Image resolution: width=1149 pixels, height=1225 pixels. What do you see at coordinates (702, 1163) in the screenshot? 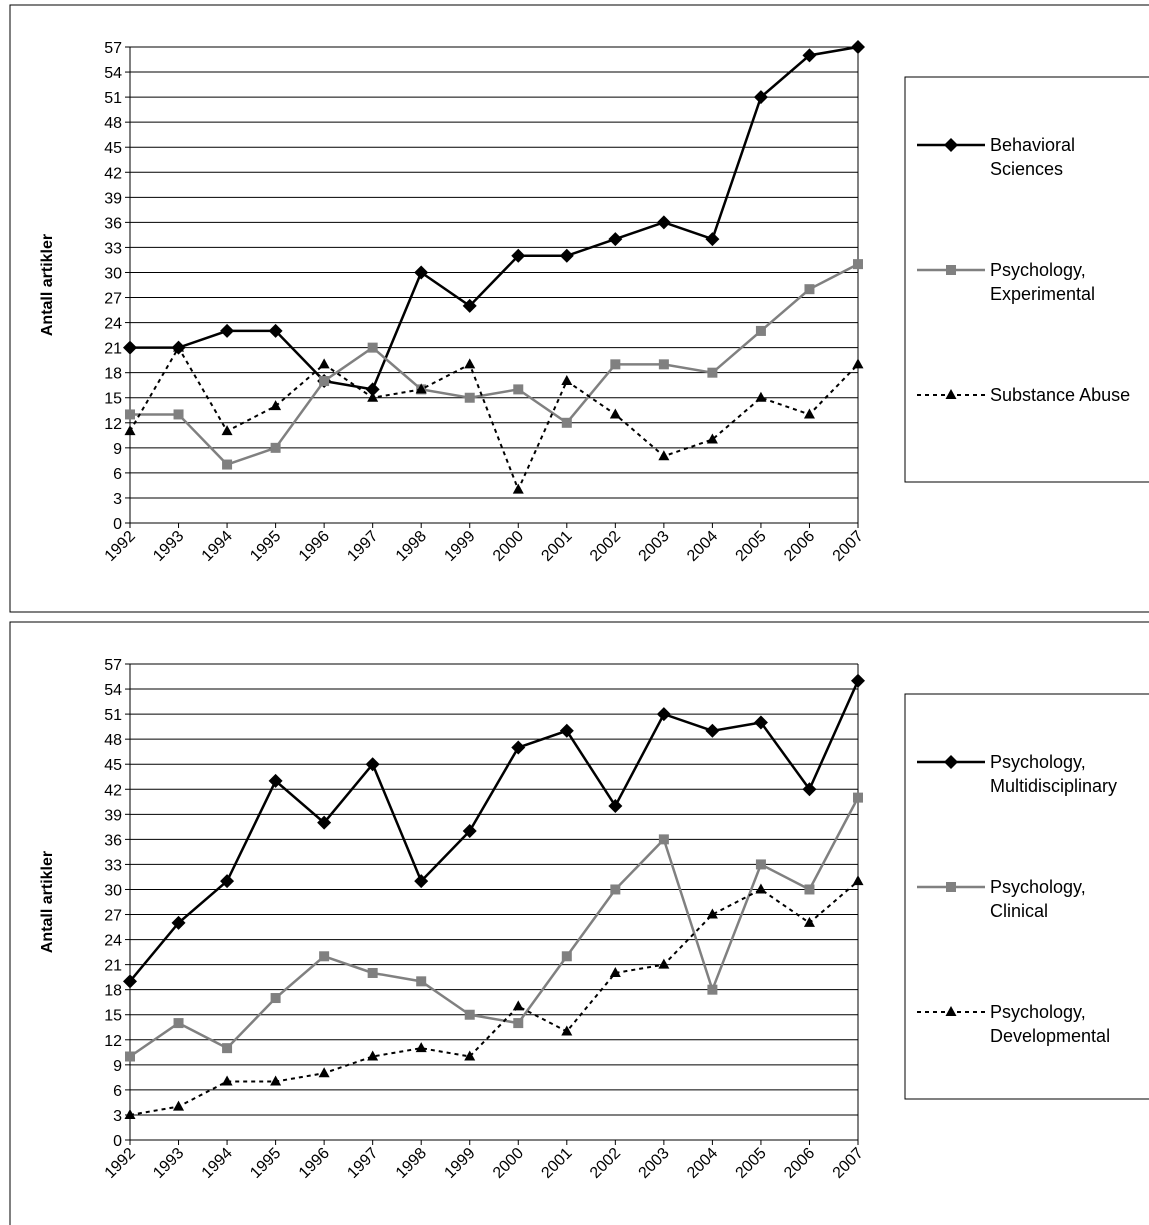
I see `x-tick-label: 2004` at bounding box center [702, 1163].